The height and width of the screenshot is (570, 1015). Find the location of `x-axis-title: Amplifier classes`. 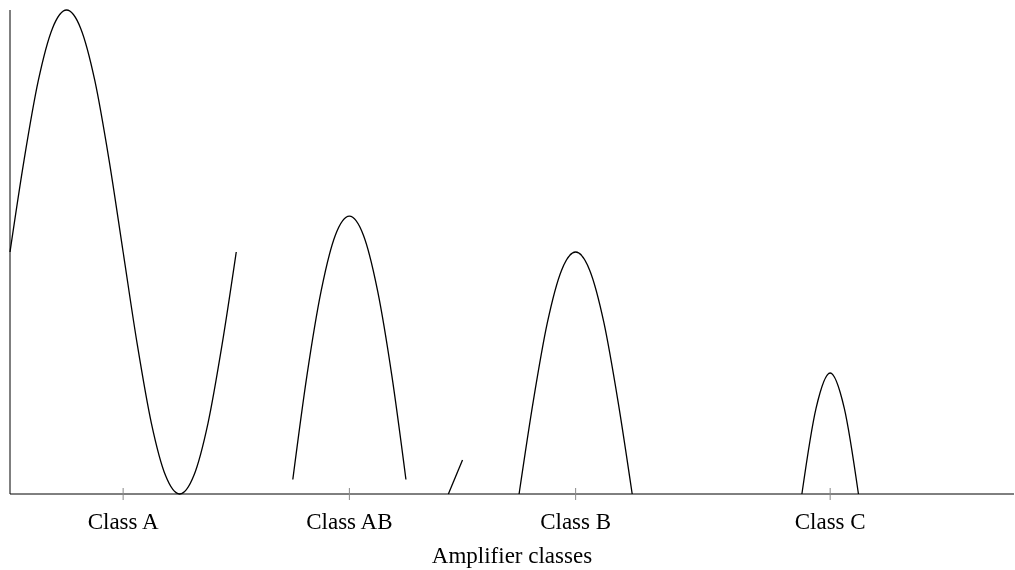

x-axis-title: Amplifier classes is located at coordinates (512, 555).